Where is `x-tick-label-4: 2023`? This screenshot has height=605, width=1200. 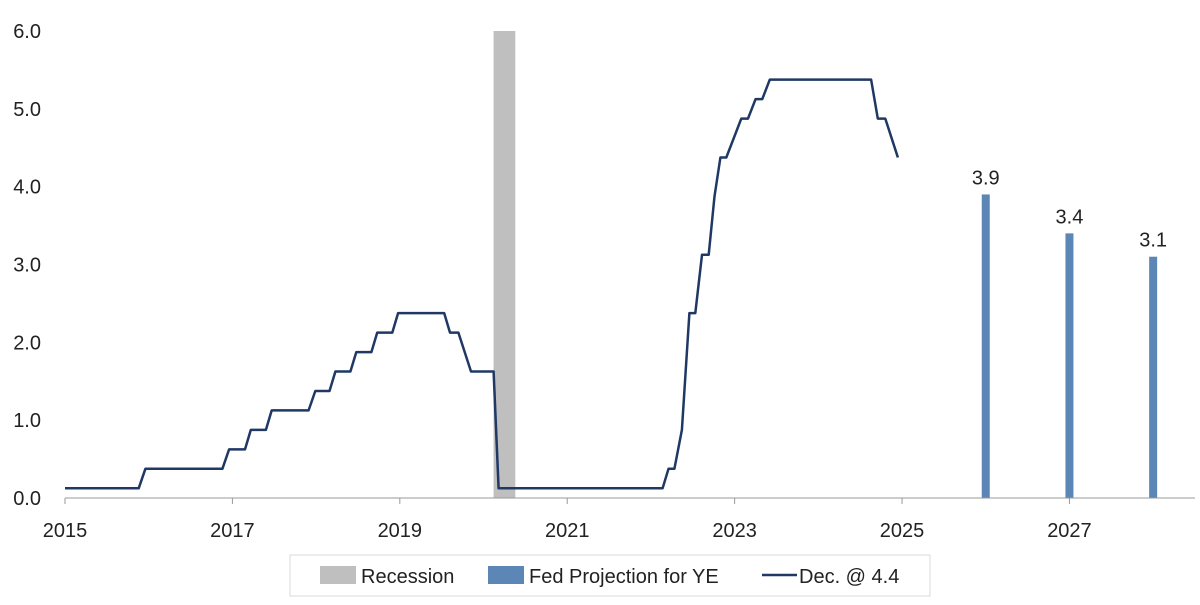
x-tick-label-4: 2023 is located at coordinates (734, 531).